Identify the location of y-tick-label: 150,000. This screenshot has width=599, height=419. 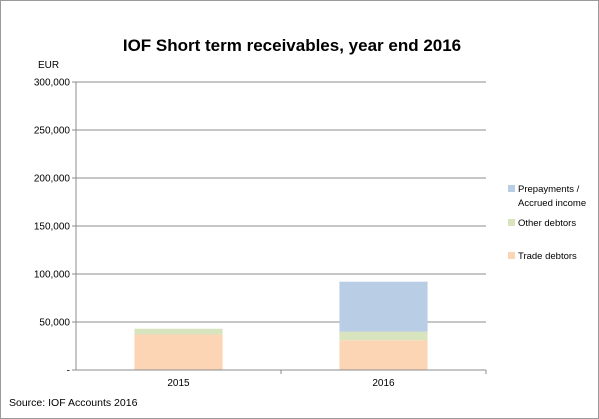
(52, 227).